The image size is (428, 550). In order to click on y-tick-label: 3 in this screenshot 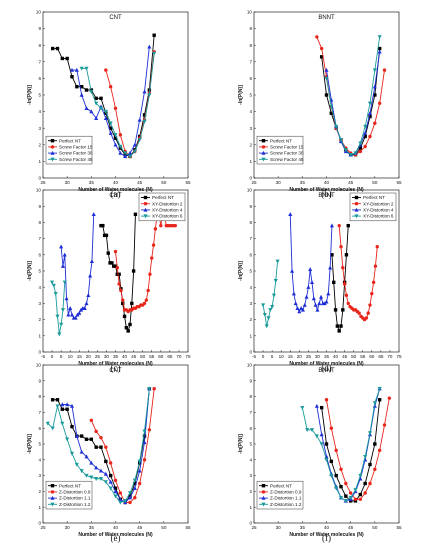, I will do `click(250, 475)`.